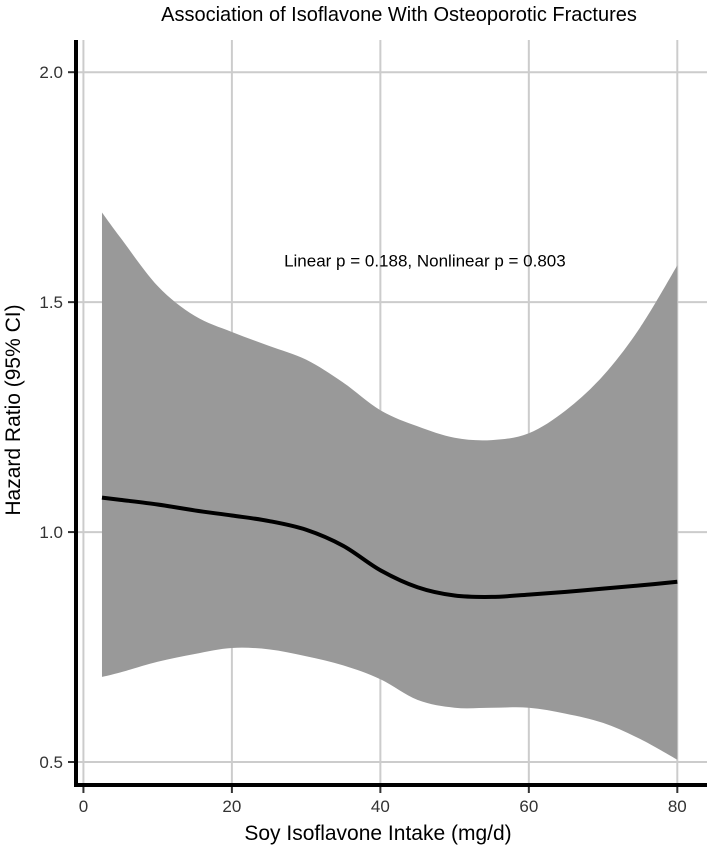 This screenshot has width=709, height=848. Describe the element at coordinates (51, 532) in the screenshot. I see `y-tick-label-1: 1.0` at that location.